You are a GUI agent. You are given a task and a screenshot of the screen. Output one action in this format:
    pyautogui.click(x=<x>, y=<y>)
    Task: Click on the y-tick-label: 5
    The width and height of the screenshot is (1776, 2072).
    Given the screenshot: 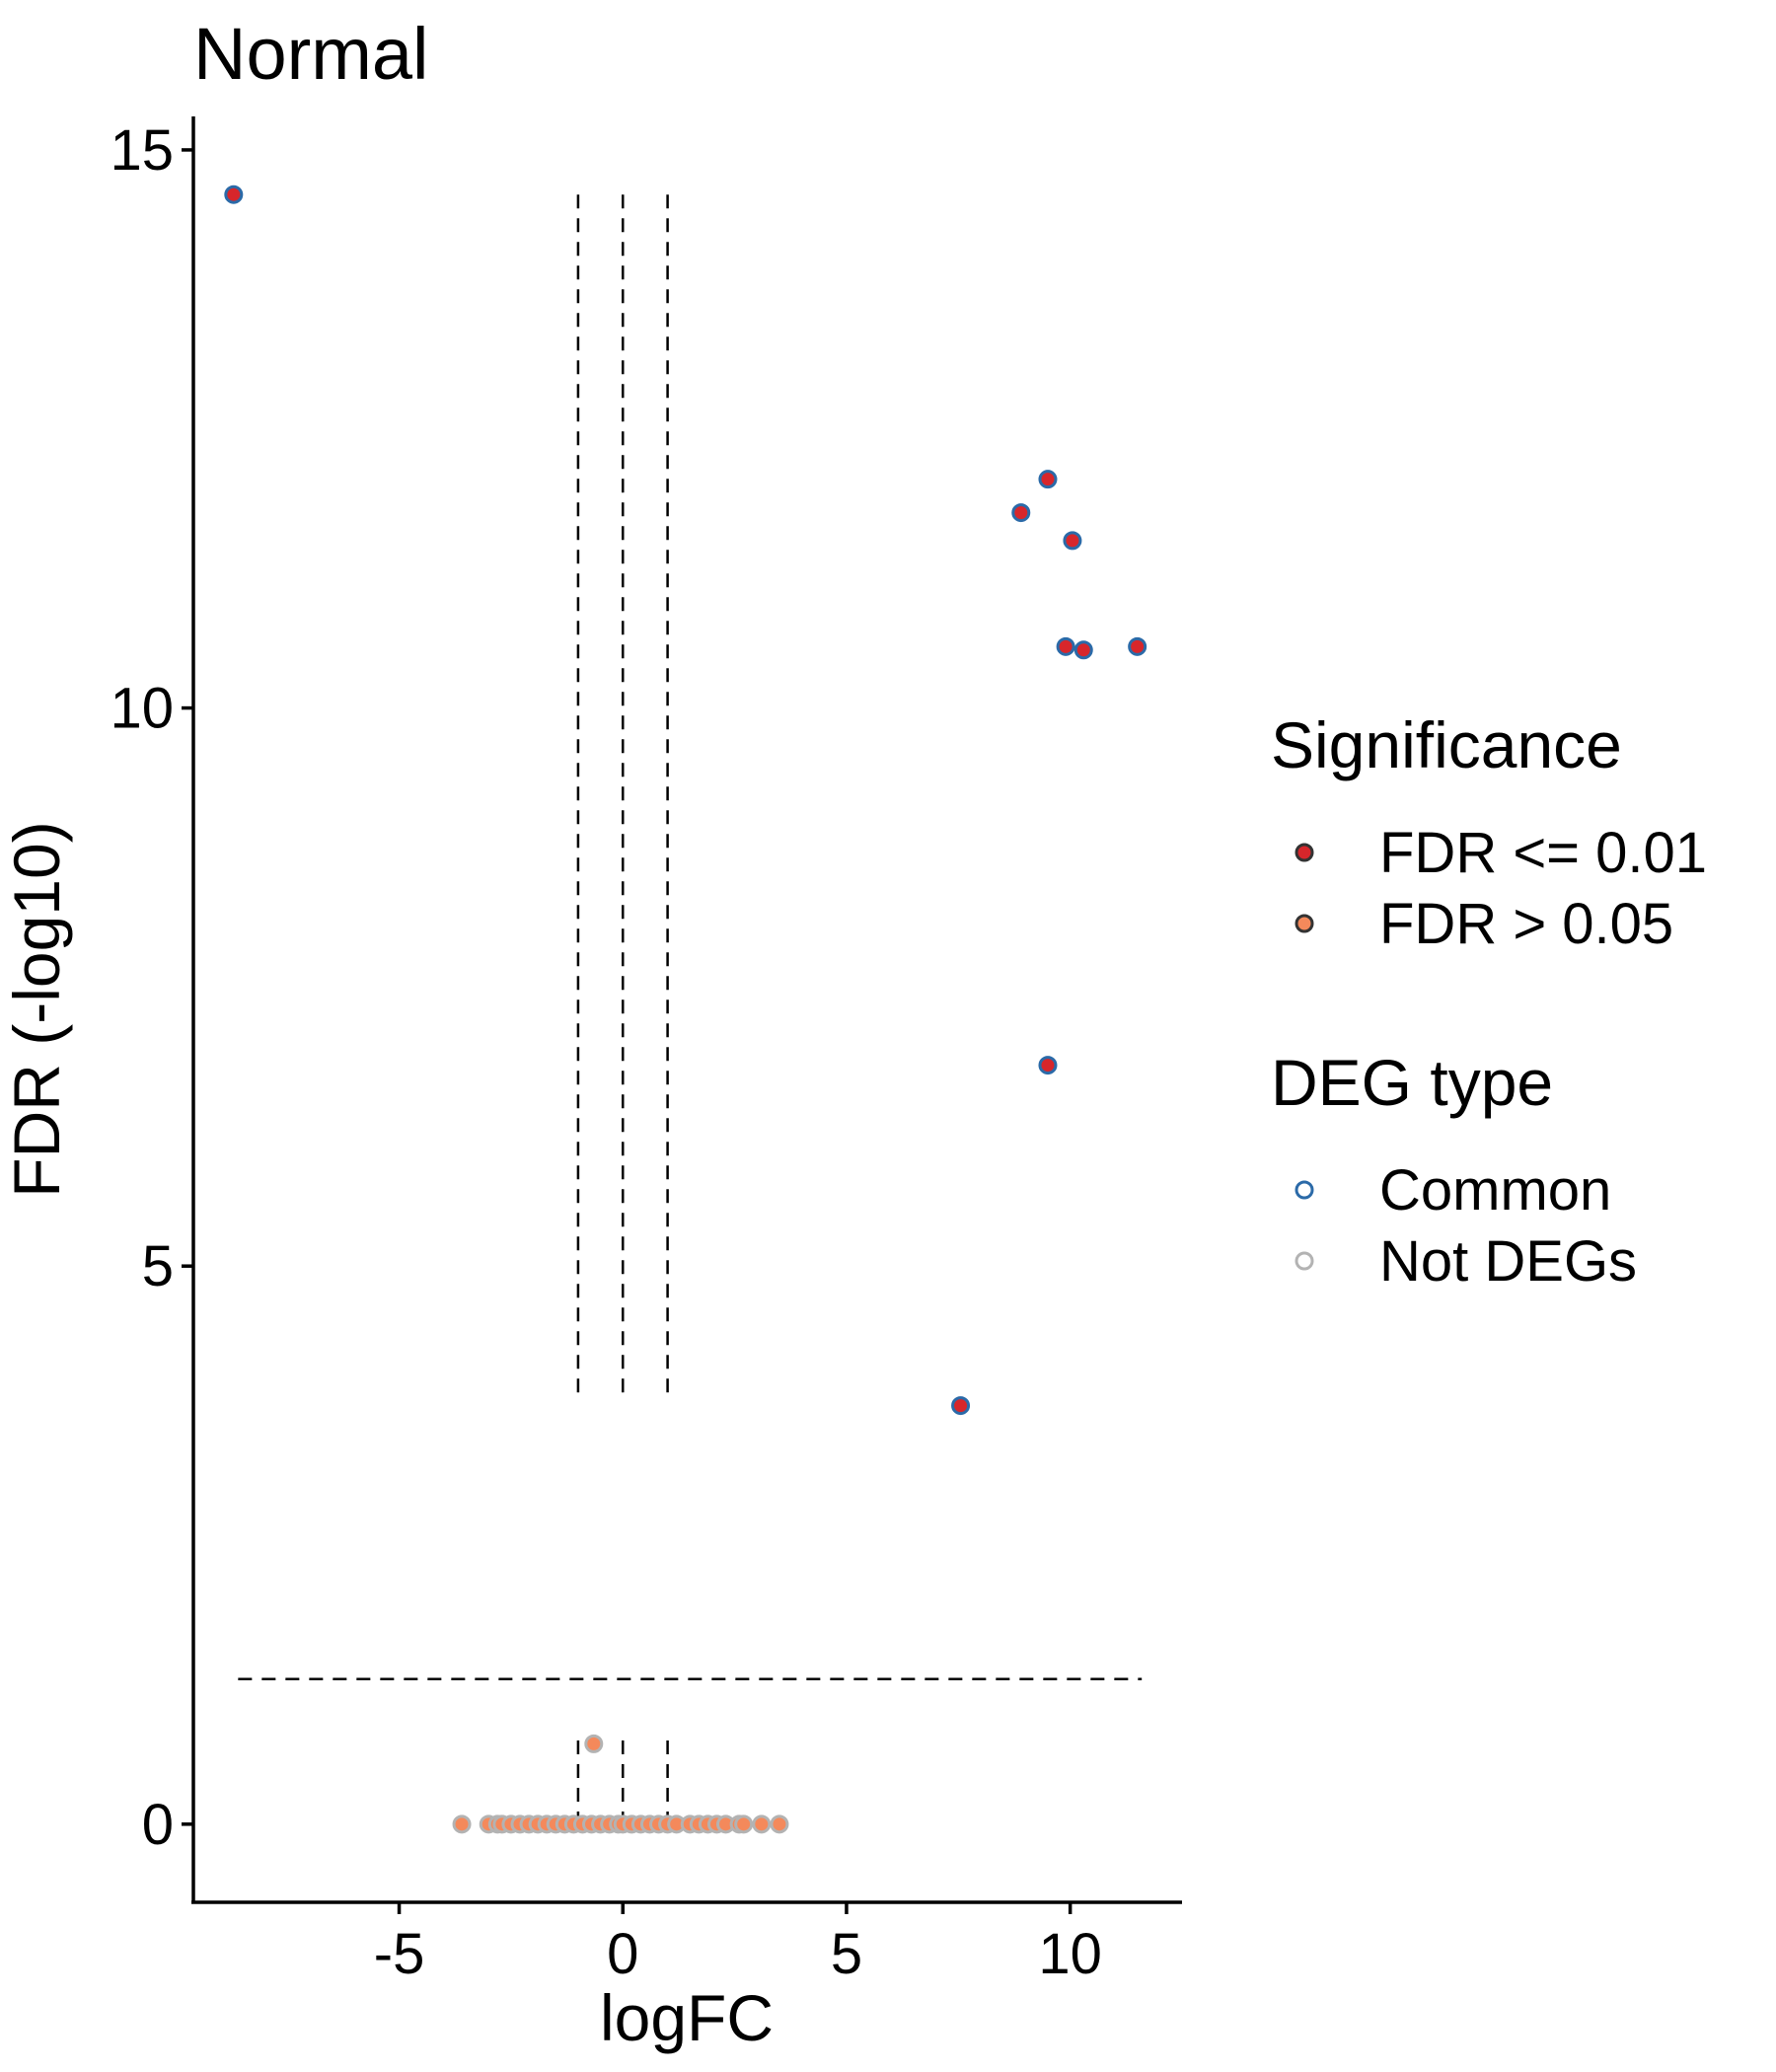 What is the action you would take?
    pyautogui.click(x=158, y=1266)
    